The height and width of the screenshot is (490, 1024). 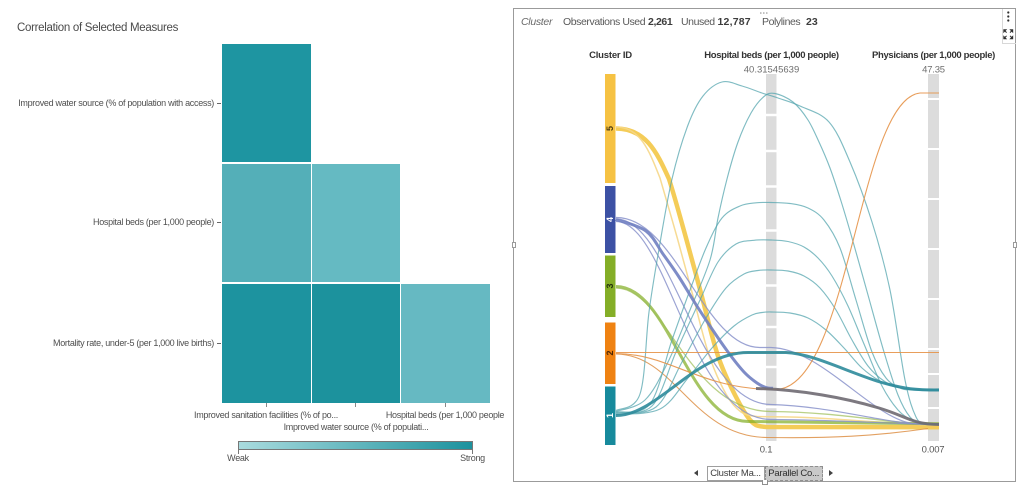 What do you see at coordinates (933, 70) in the screenshot?
I see `svg-text: 47.35` at bounding box center [933, 70].